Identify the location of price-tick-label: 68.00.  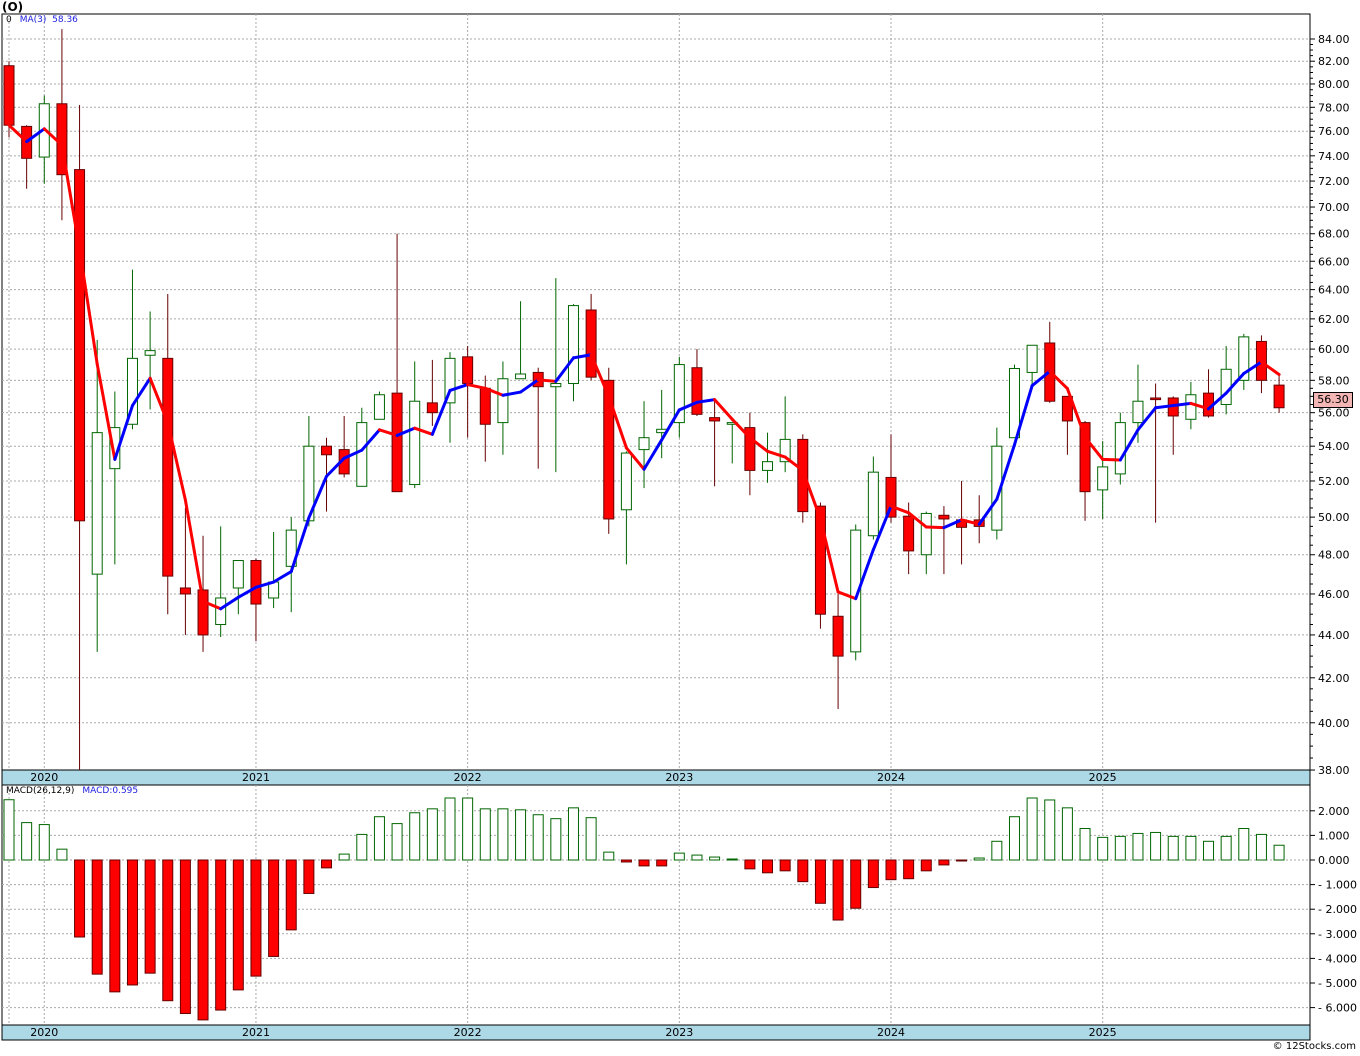
(1334, 234).